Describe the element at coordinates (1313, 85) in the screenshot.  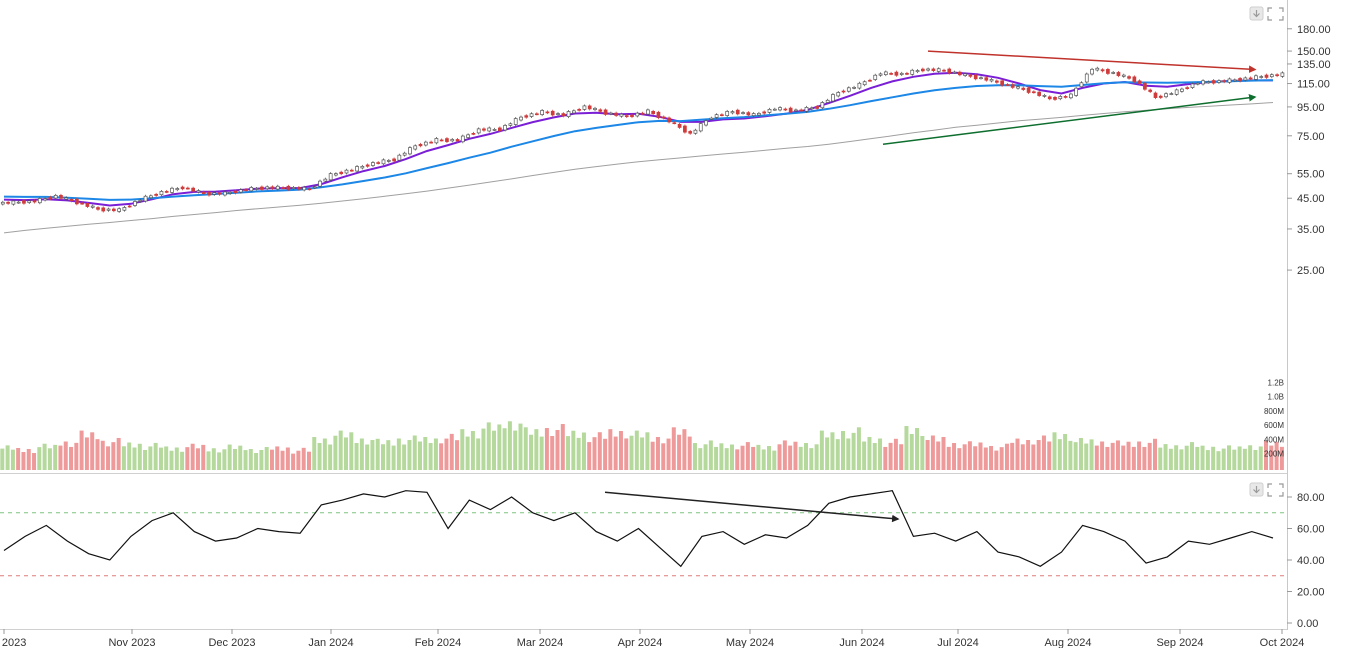
I see `price-tick-label: 115.00` at that location.